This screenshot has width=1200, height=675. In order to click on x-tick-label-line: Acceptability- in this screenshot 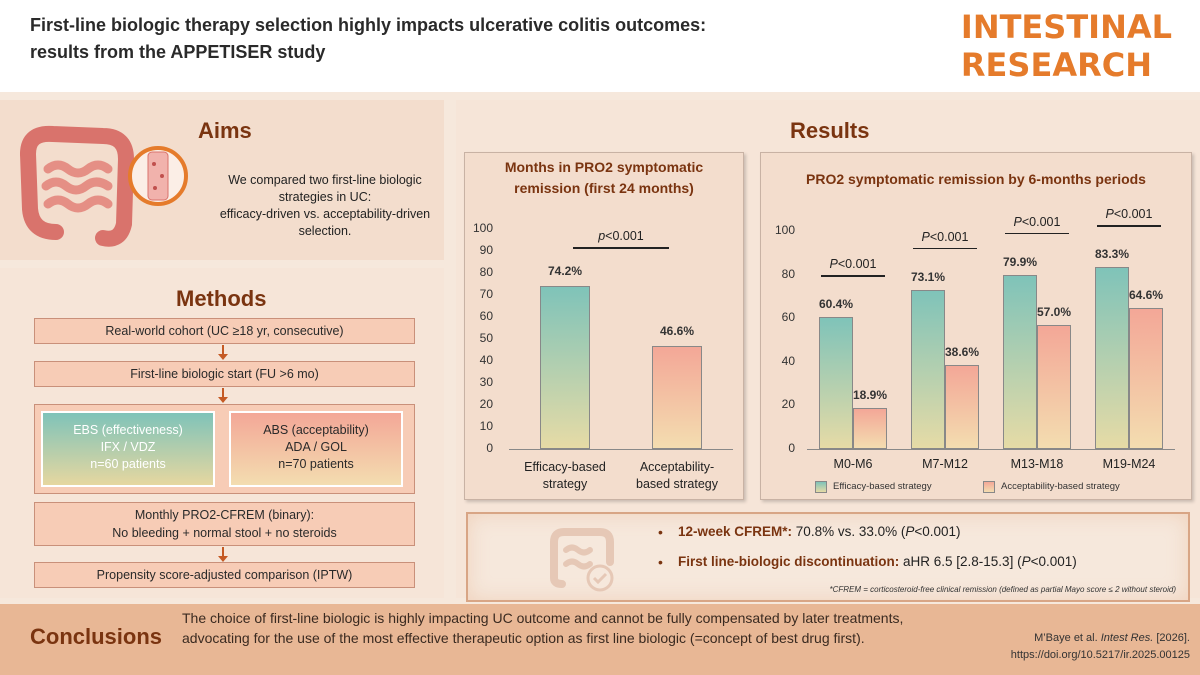, I will do `click(677, 467)`.